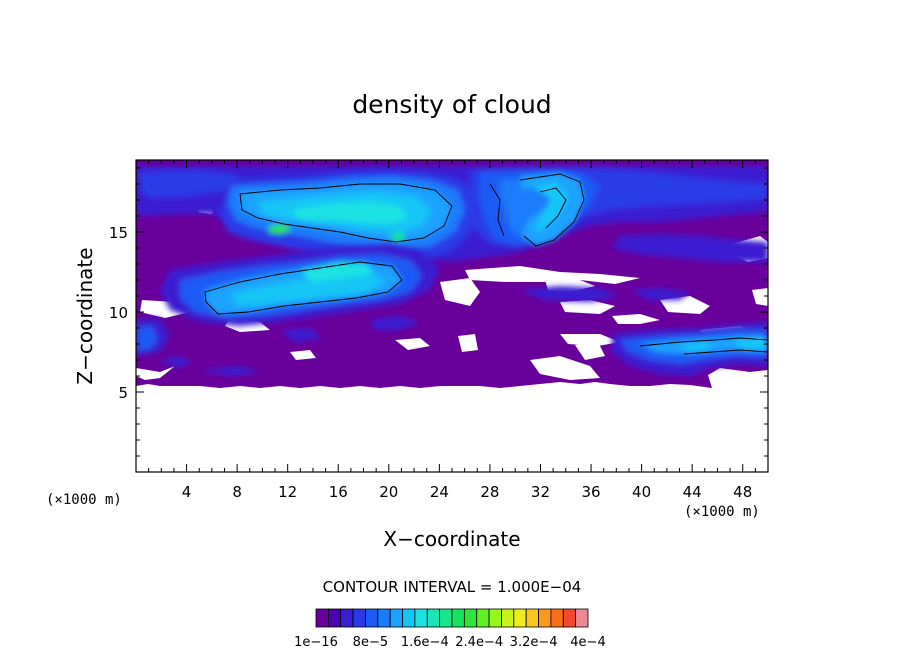 The width and height of the screenshot is (904, 654). What do you see at coordinates (187, 492) in the screenshot?
I see `x-tick-label: 4` at bounding box center [187, 492].